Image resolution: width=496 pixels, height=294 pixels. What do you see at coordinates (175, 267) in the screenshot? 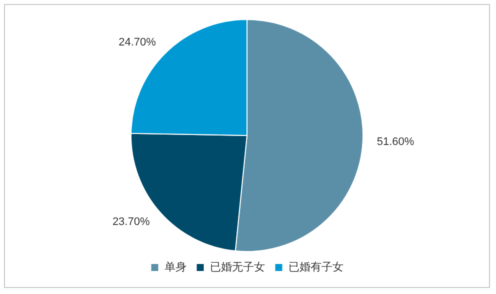
I see `legend-label: 单身` at bounding box center [175, 267].